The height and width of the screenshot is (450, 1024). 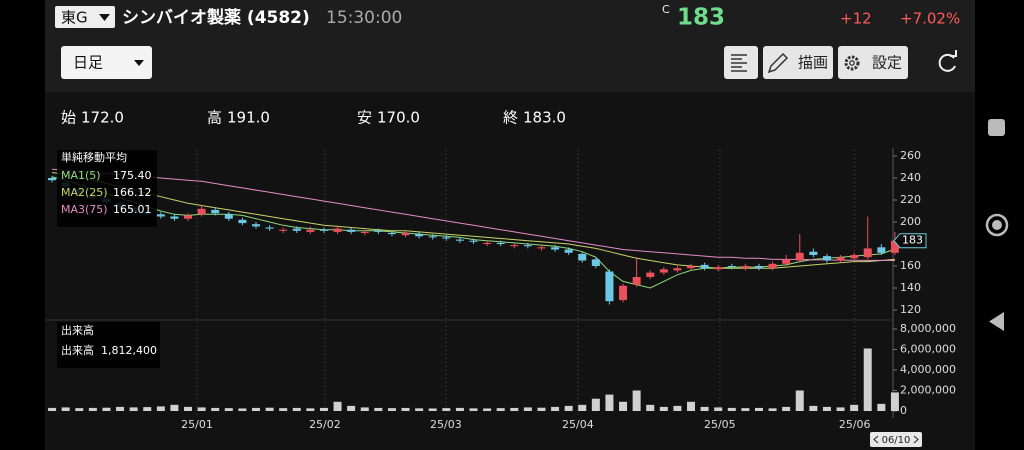 What do you see at coordinates (446, 424) in the screenshot?
I see `x-tick-label: 25/03` at bounding box center [446, 424].